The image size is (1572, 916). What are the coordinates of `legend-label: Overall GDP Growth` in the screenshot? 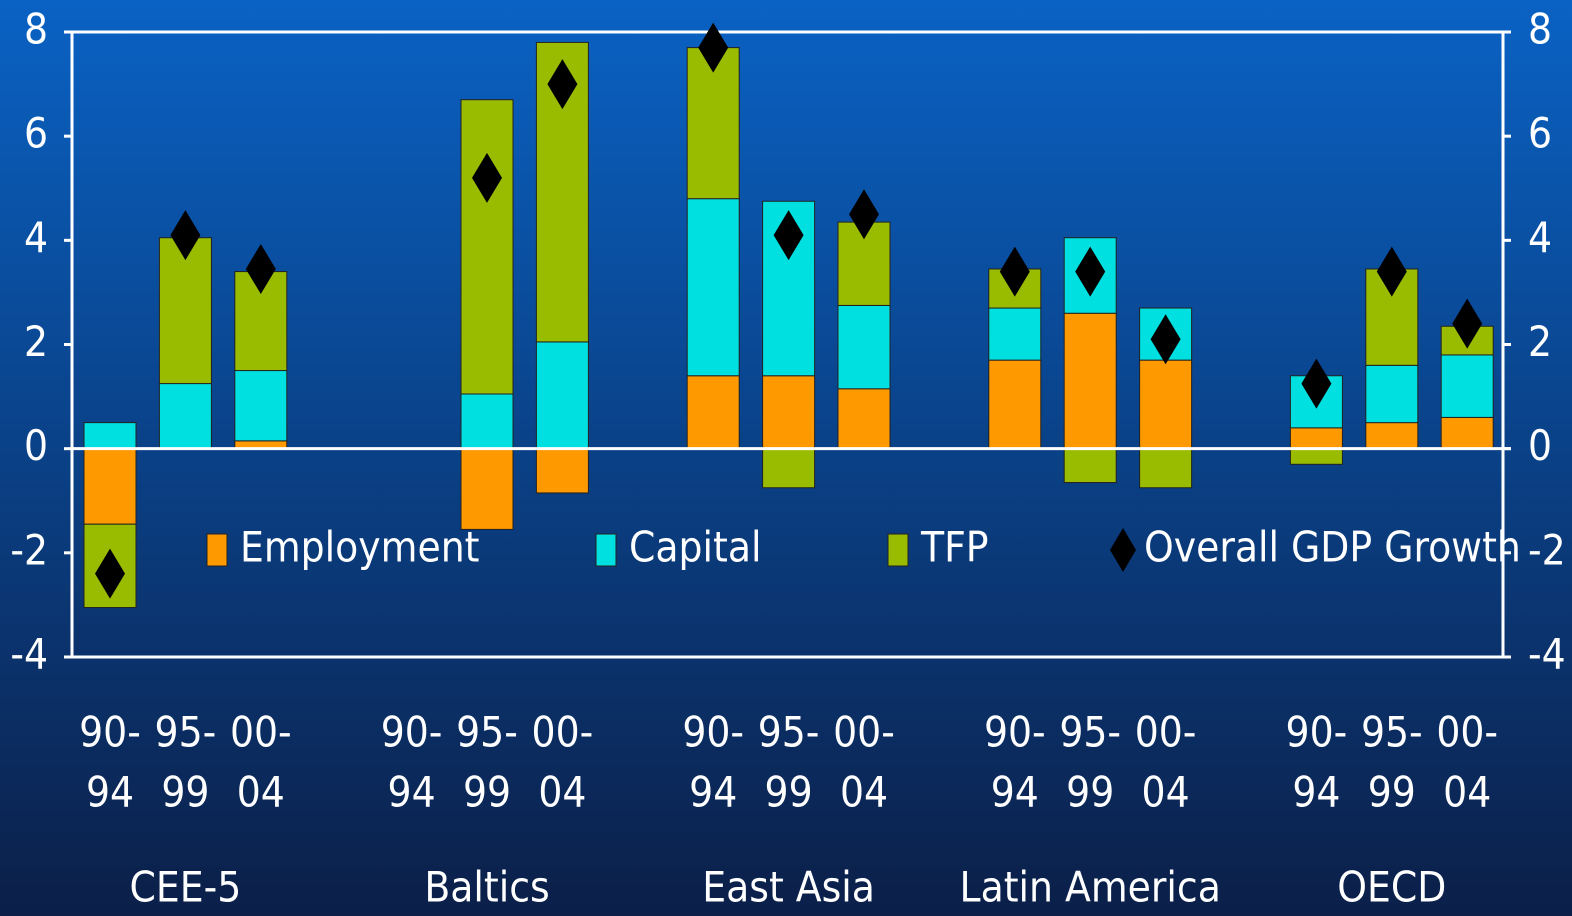 It's located at (1332, 547).